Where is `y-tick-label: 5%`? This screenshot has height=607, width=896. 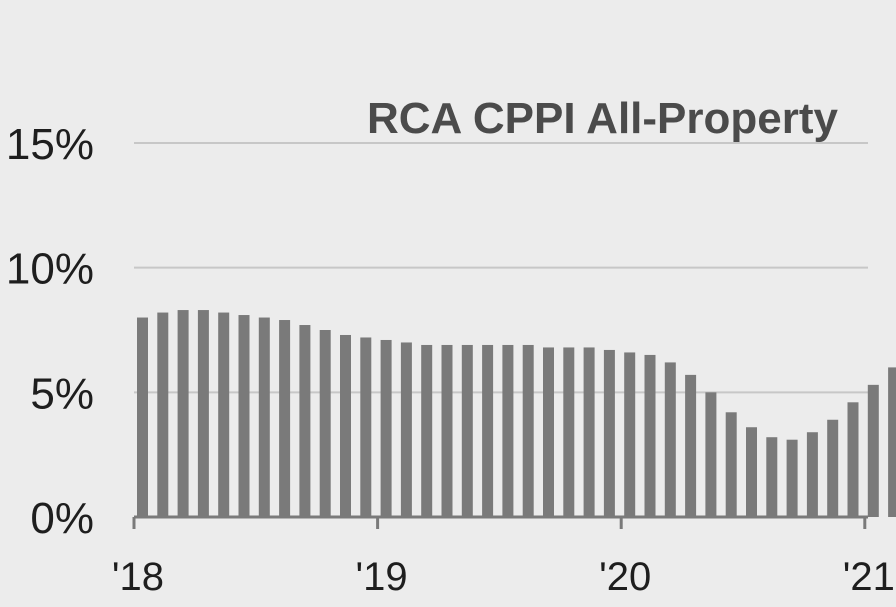
y-tick-label: 5% is located at coordinates (62, 393).